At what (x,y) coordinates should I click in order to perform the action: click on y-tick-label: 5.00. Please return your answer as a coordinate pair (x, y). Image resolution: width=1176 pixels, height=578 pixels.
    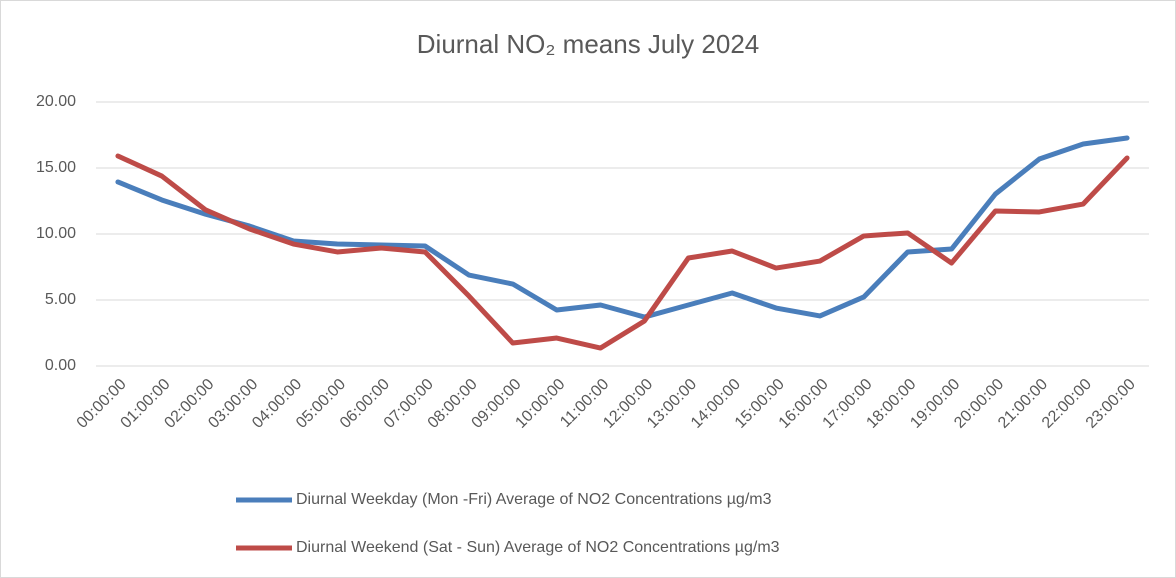
    Looking at the image, I should click on (60, 299).